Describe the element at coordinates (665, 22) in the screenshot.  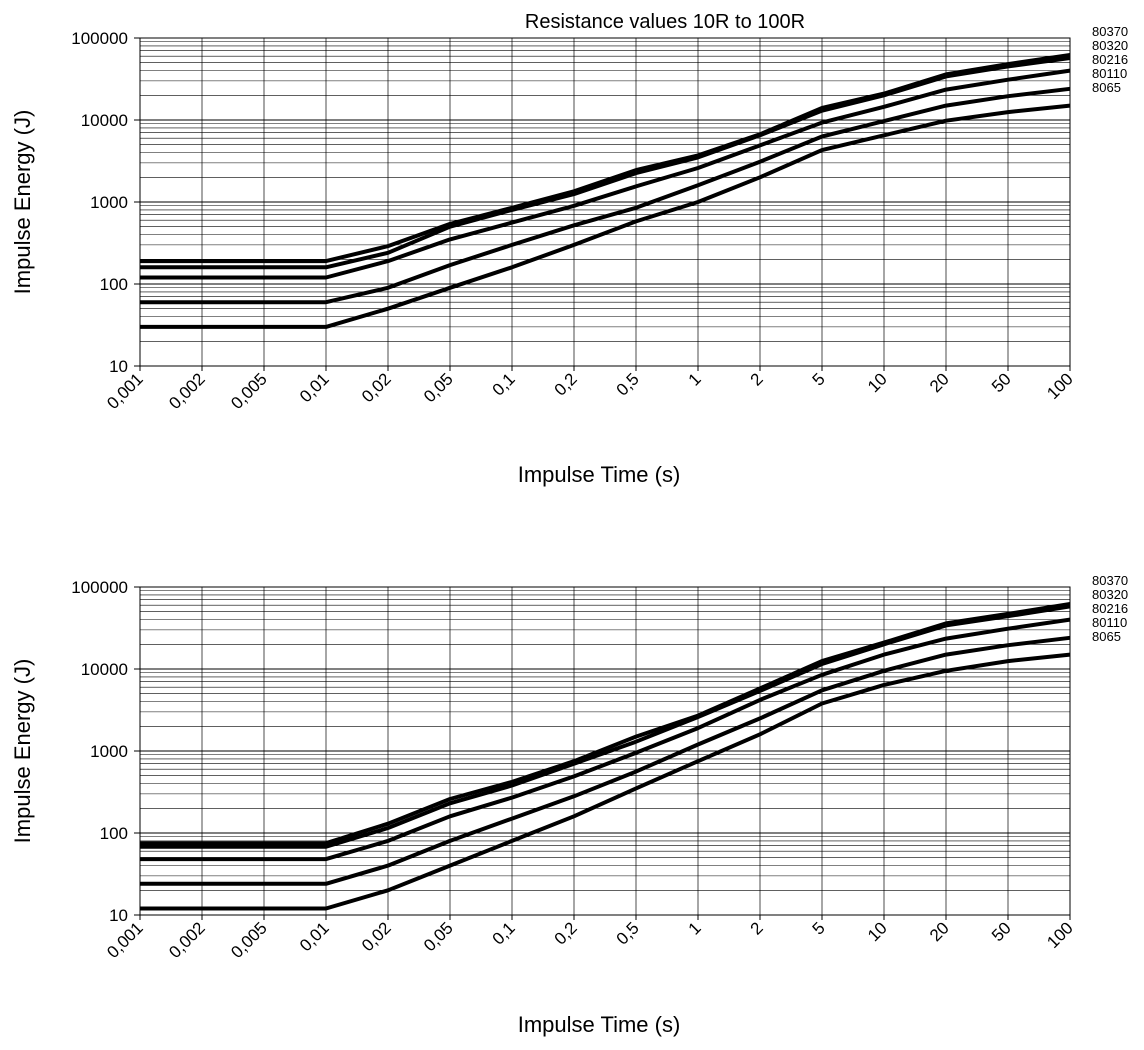
I see `chart-title: Resistance values 10R to 100R` at that location.